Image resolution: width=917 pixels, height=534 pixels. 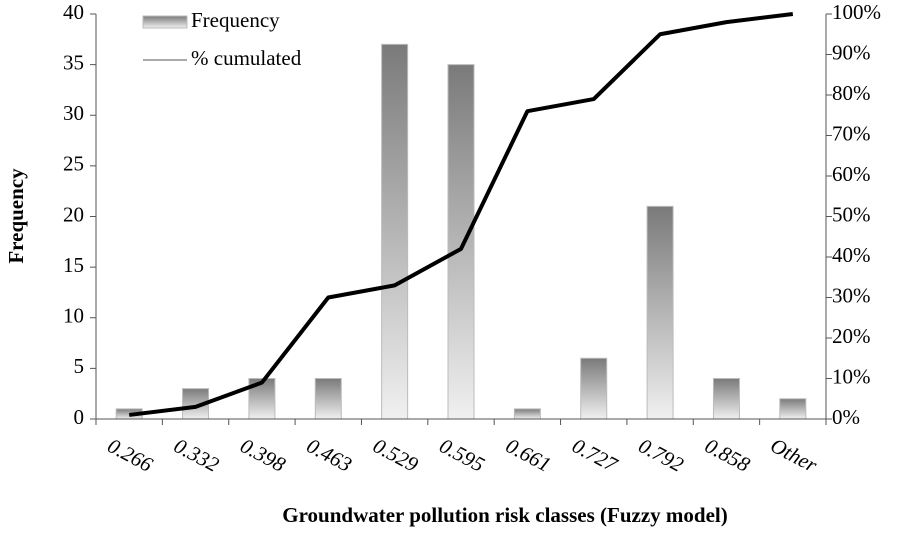 I want to click on x-tick-label: 0.398, so click(x=262, y=455).